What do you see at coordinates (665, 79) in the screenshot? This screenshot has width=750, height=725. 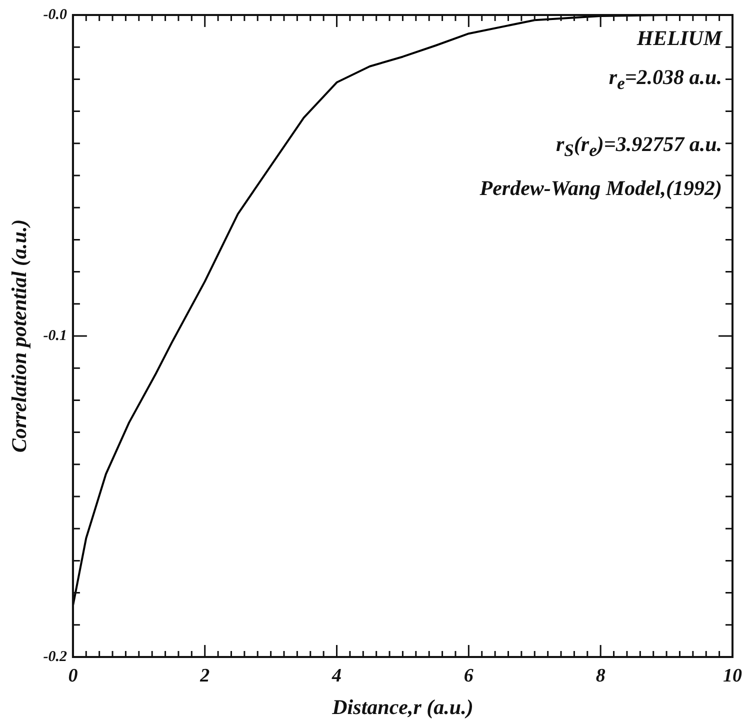 I see `annotation: r$_{e}$=2.038 a.u.` at bounding box center [665, 79].